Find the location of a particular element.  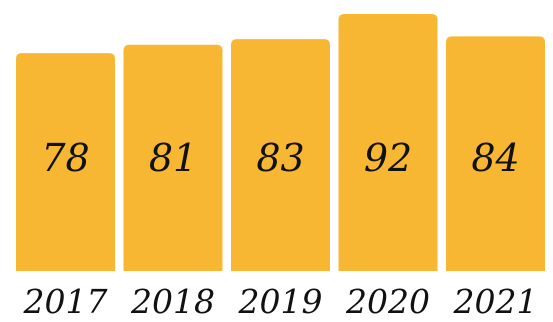

value-labels-group: 78 81 83 92 84 is located at coordinates (280, 158).